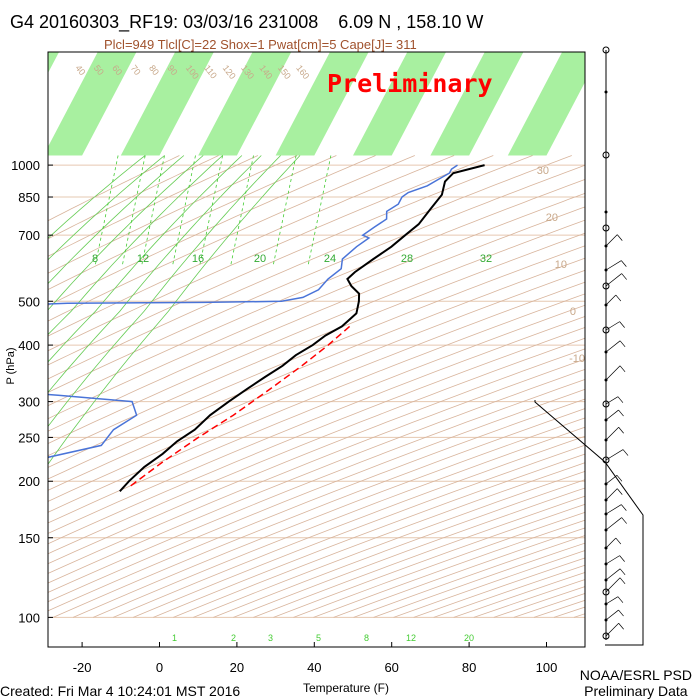 The width and height of the screenshot is (700, 700). I want to click on mixing-ratio-label: 3, so click(270, 638).